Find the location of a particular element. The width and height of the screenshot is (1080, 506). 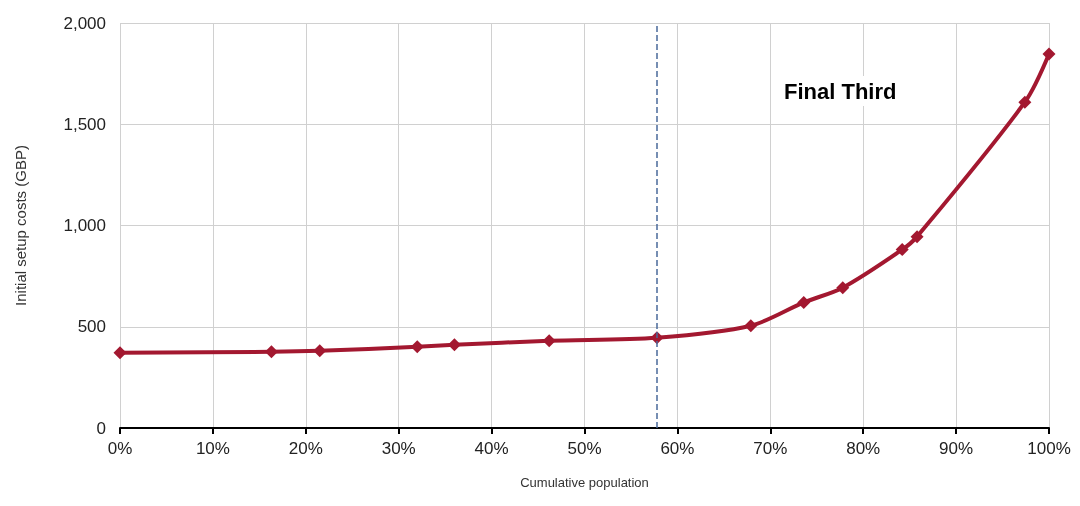

y-tick-label: 1,500 is located at coordinates (84, 124).